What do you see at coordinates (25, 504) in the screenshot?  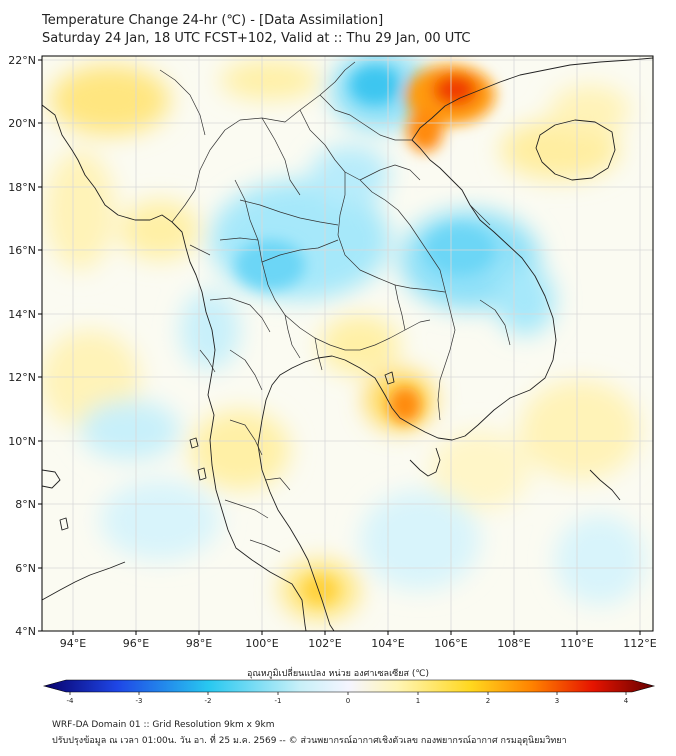 I see `lat-label-8: 8°N` at bounding box center [25, 504].